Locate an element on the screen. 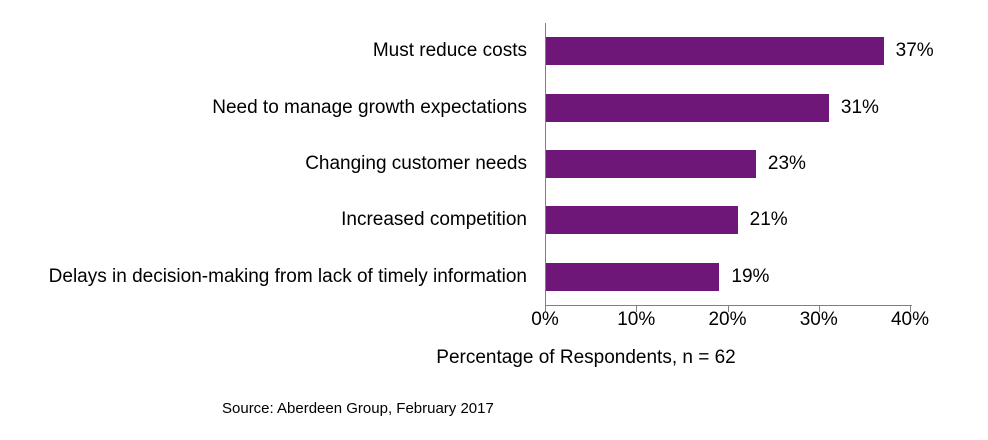 This screenshot has width=988, height=440. value-label: 31% is located at coordinates (859, 107).